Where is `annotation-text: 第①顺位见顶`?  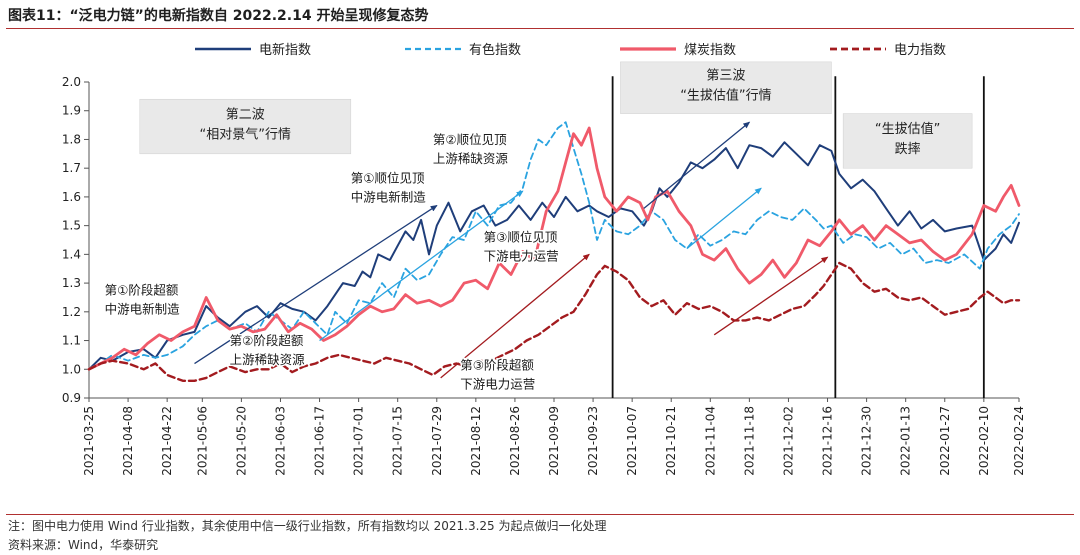
annotation-text: 第①顺位见顶 is located at coordinates (388, 178).